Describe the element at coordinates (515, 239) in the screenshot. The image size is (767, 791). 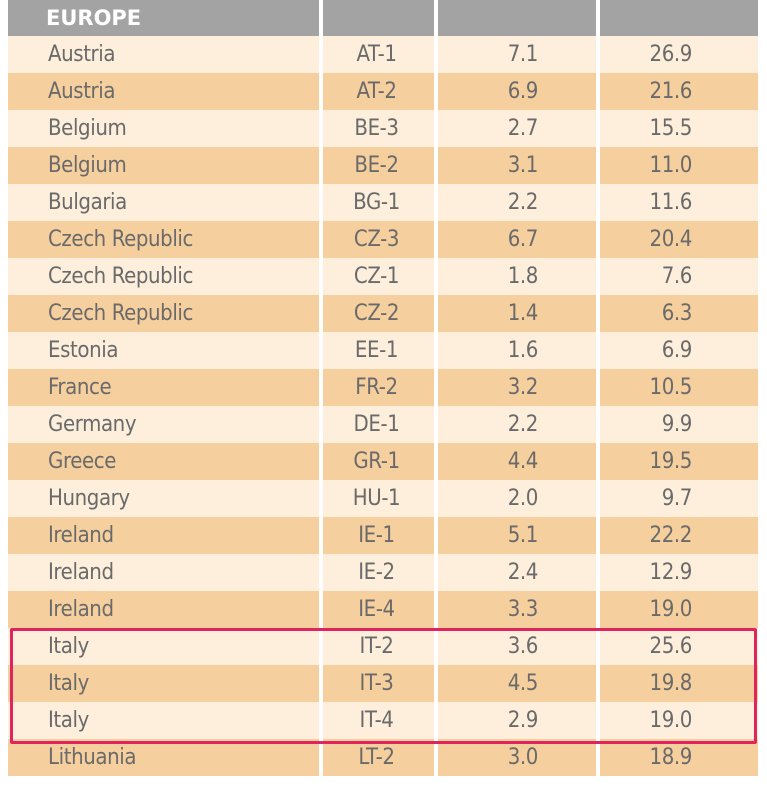
I see `value1-cell: 6.7` at that location.